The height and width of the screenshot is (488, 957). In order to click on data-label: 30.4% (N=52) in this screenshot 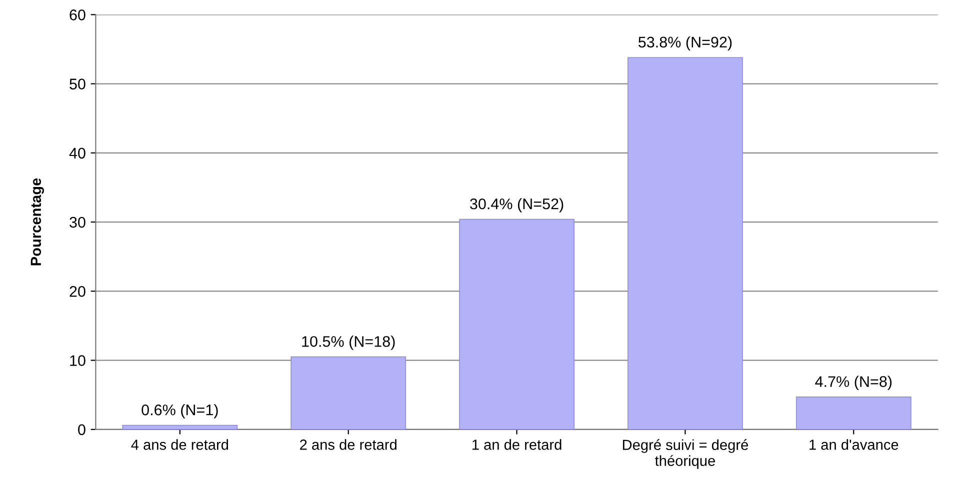, I will do `click(517, 205)`.